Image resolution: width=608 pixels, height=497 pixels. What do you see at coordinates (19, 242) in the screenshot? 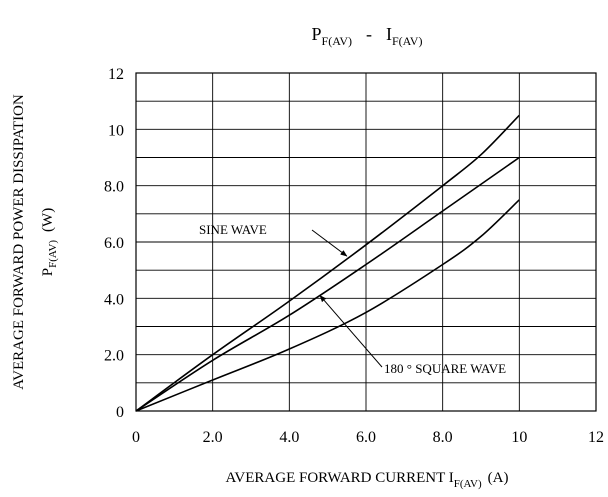
I see `y-axis-title-line1: AVERAGE FORWARD POWER DISSIPATION` at bounding box center [19, 242].